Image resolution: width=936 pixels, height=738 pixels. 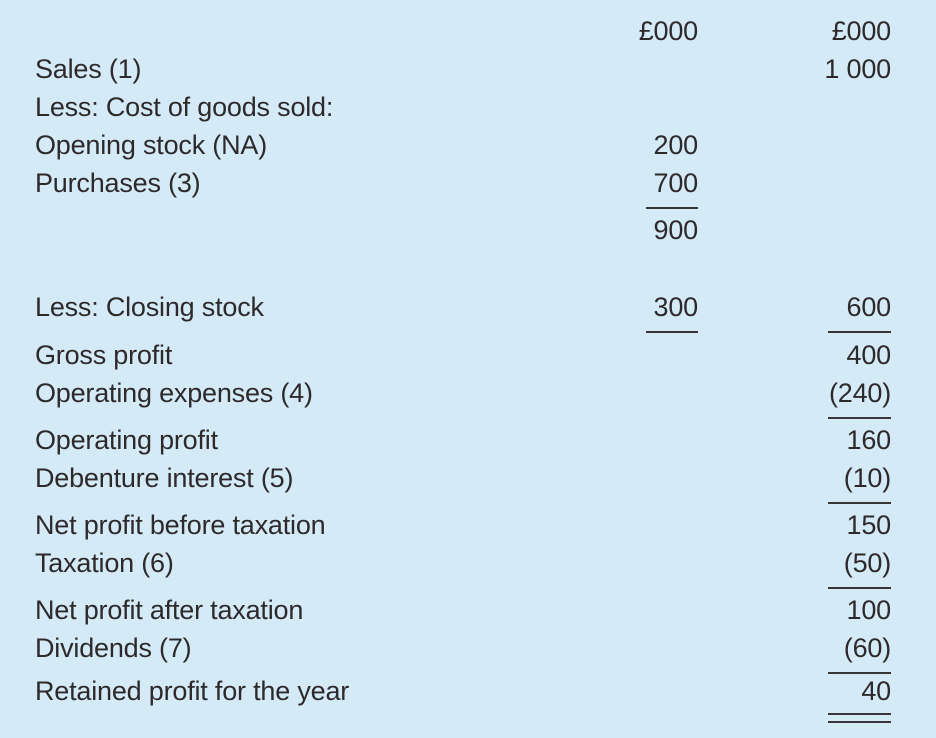 What do you see at coordinates (126, 439) in the screenshot?
I see `row-label: Operating profit` at bounding box center [126, 439].